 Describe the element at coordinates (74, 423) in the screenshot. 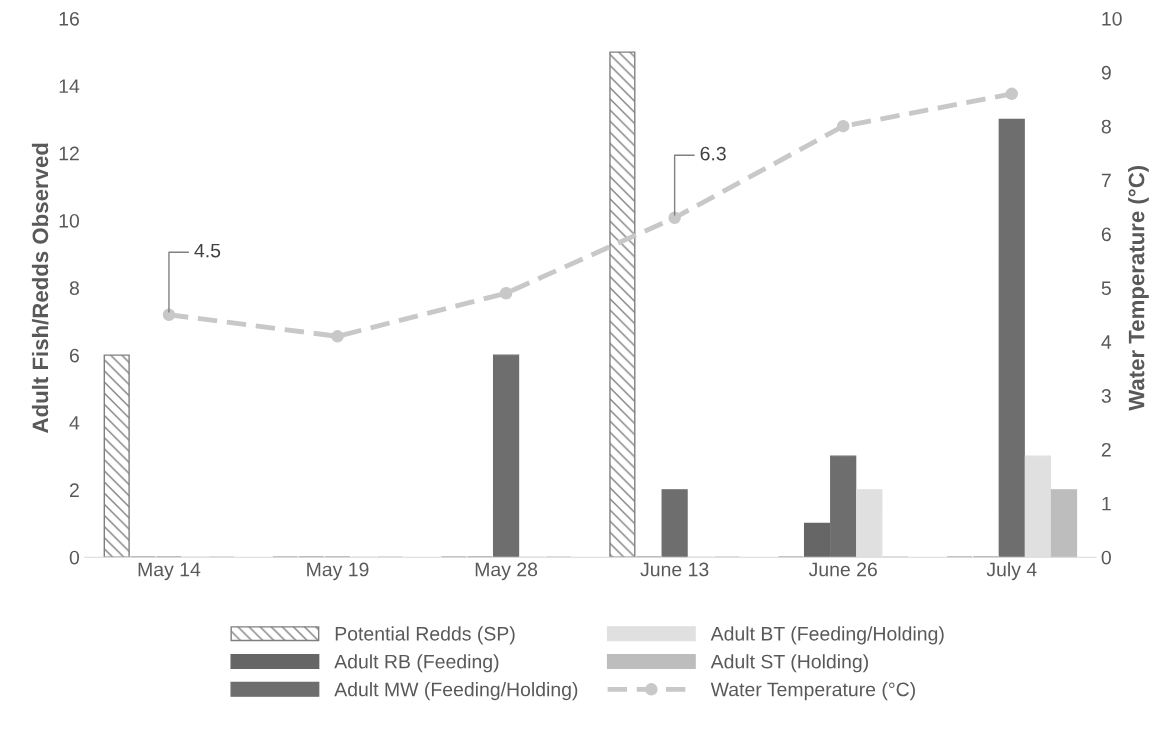

I see `y-tick-label: 4` at that location.